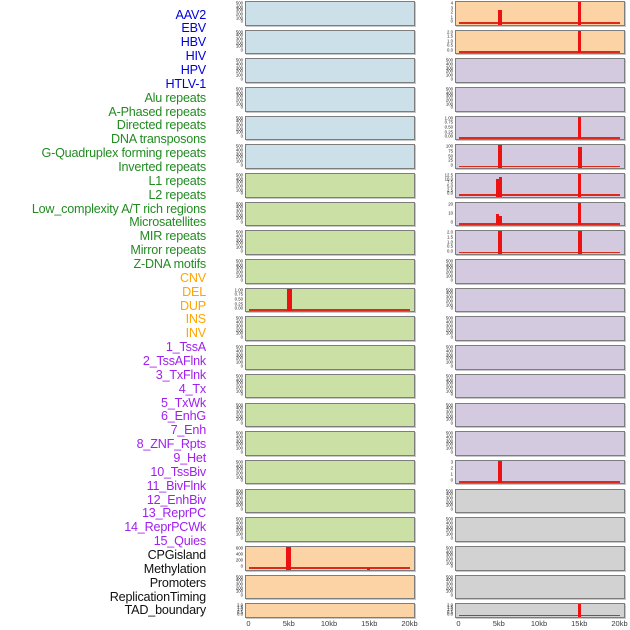  What do you see at coordinates (171, 444) in the screenshot?
I see `track-label: 8_ZNF_Rpts` at bounding box center [171, 444].